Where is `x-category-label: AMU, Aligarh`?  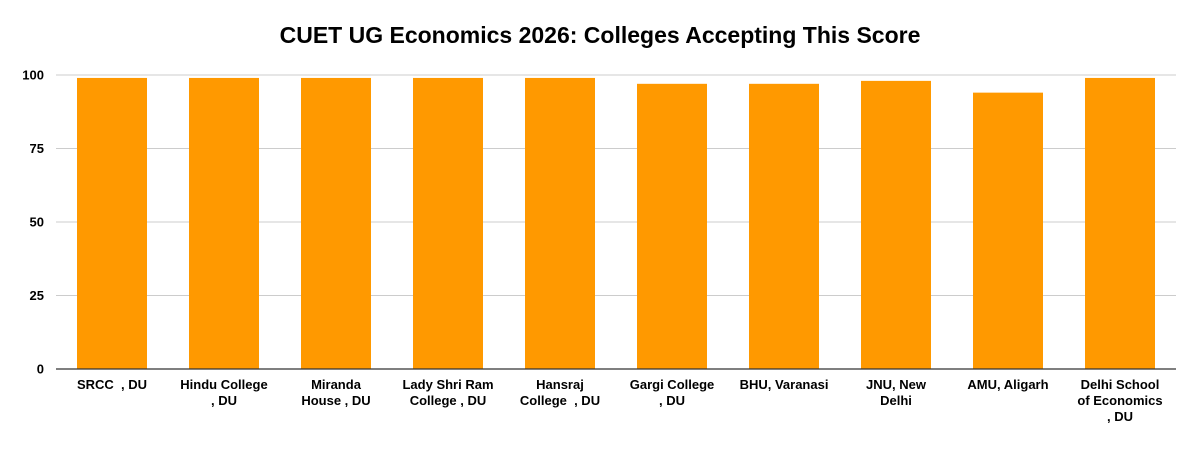
x-category-label: AMU, Aligarh is located at coordinates (1007, 384).